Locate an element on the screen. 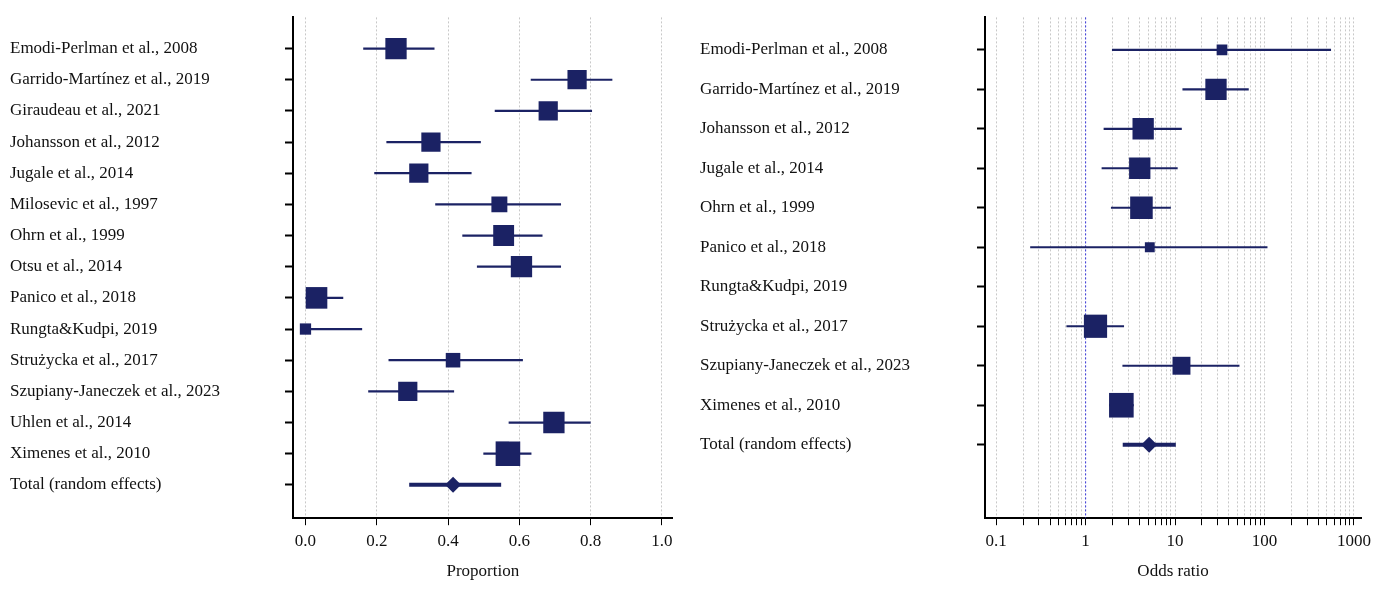 The image size is (1389, 590). x-axis-title: Odds ratio is located at coordinates (1173, 571).